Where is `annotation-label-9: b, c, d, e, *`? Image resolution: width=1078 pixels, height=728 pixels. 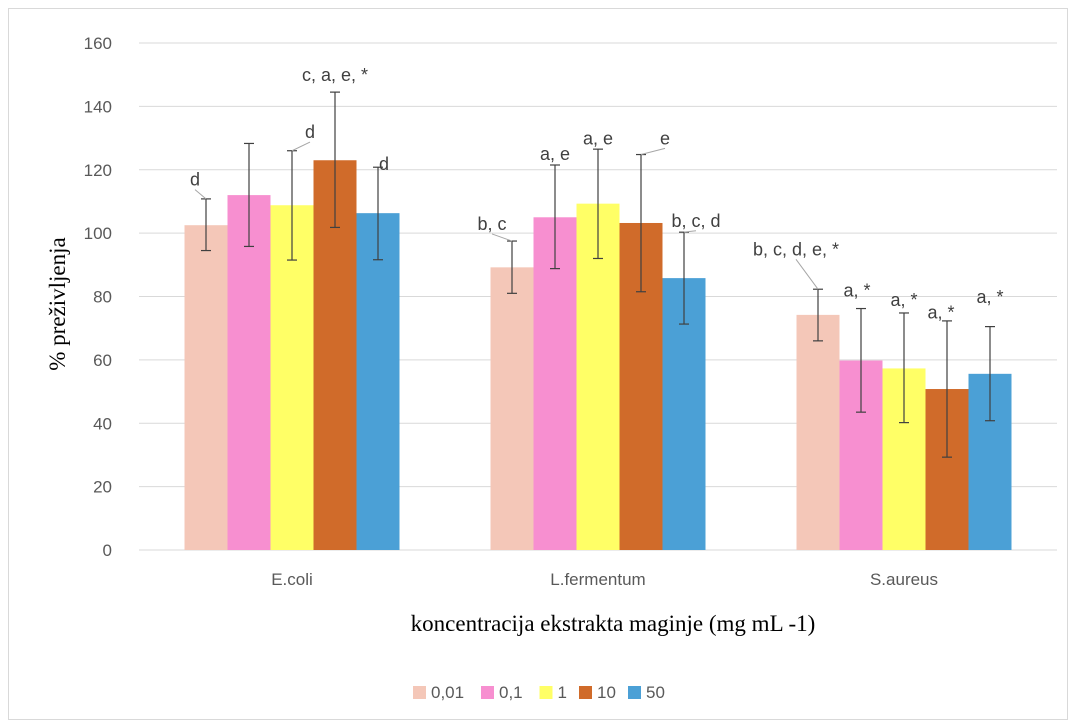 annotation-label-9: b, c, d, e, * is located at coordinates (796, 249).